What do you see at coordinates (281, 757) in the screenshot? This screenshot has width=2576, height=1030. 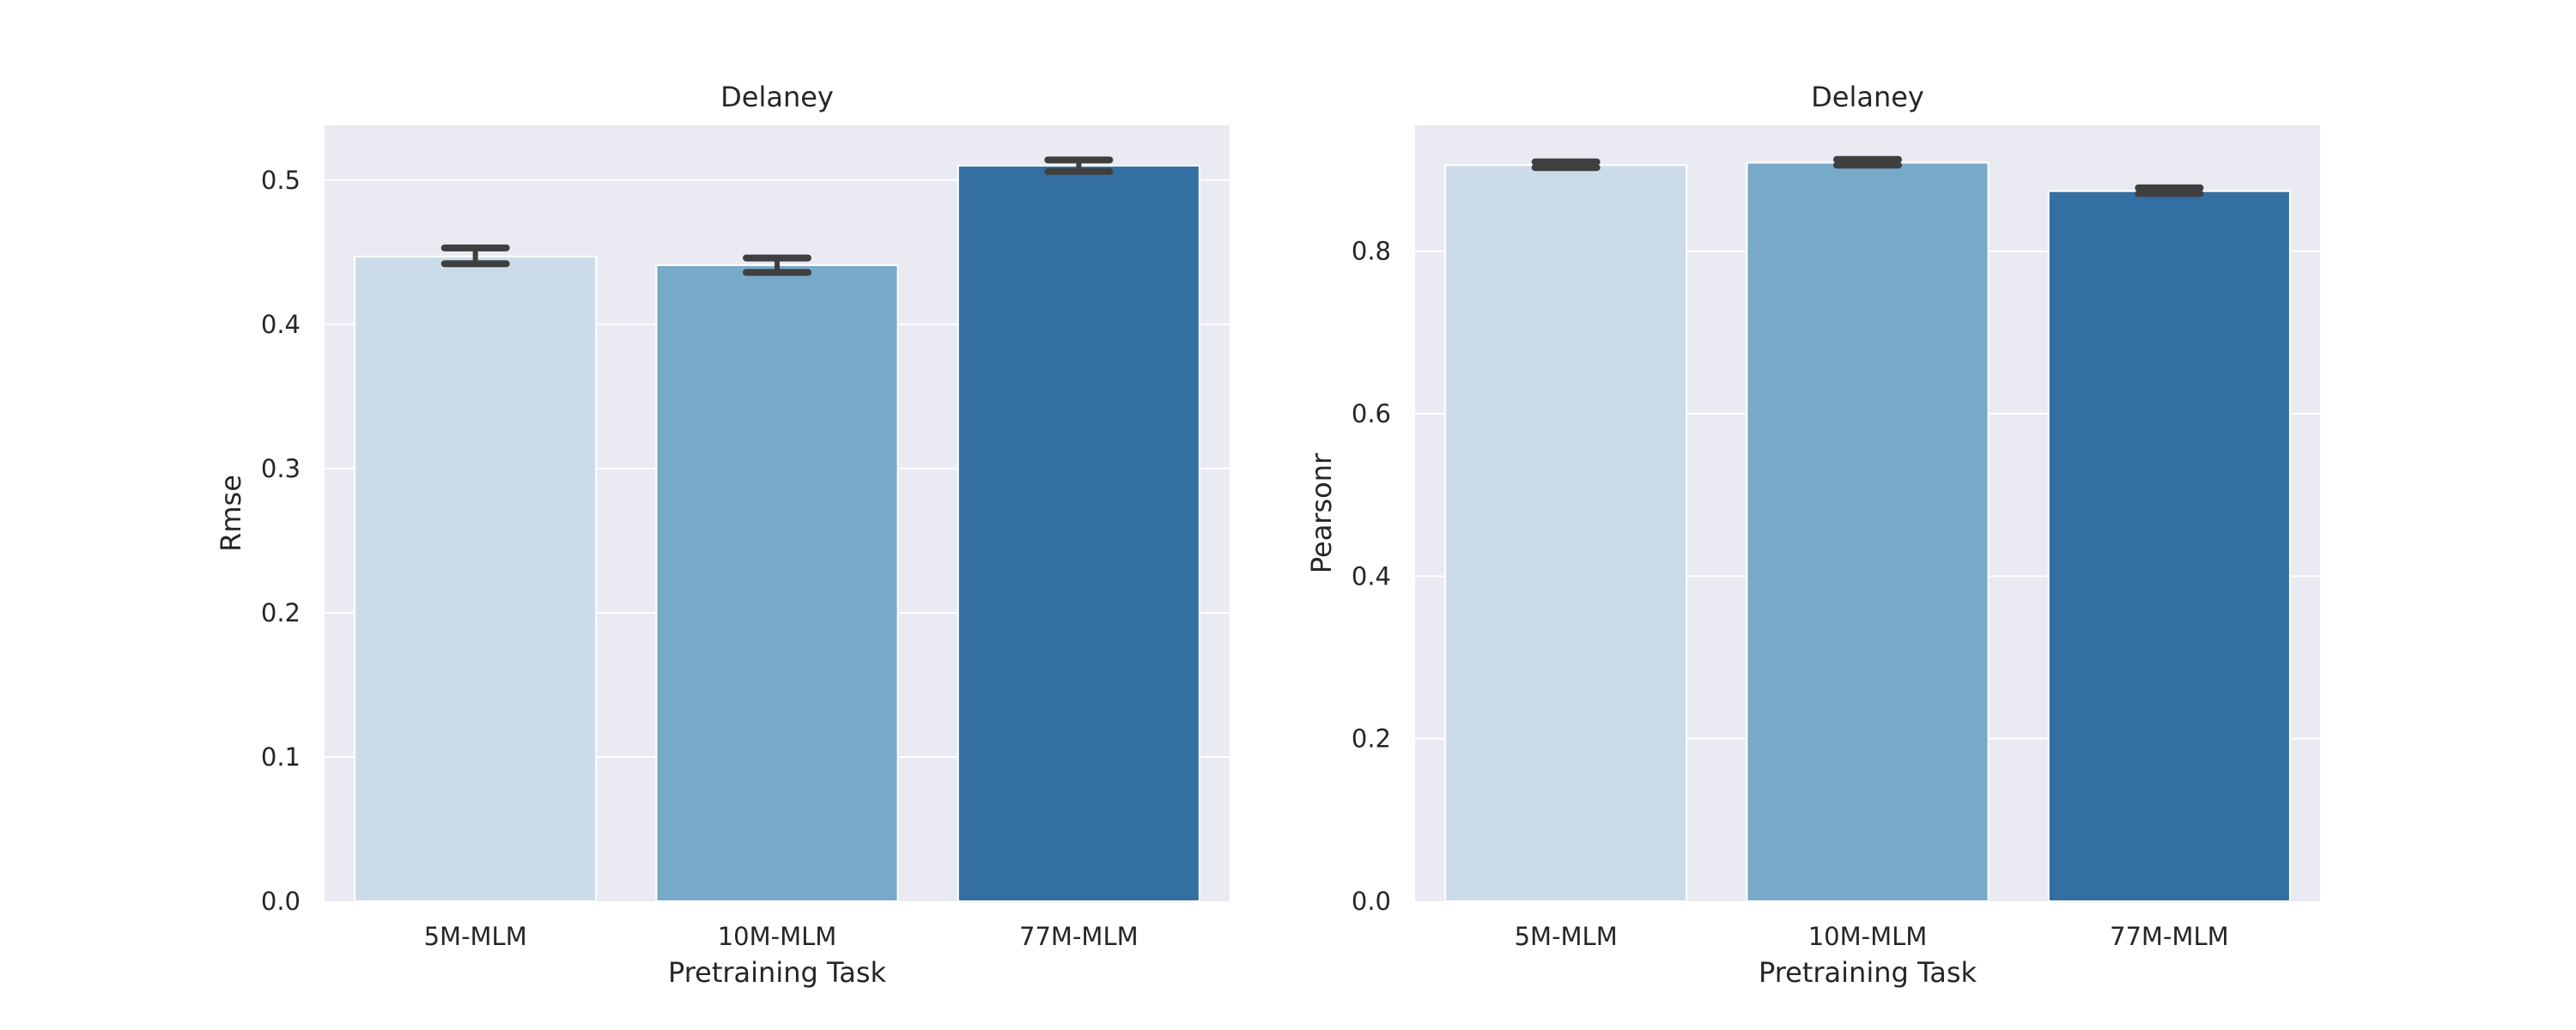 I see `y-tick-label: 0.1` at bounding box center [281, 757].